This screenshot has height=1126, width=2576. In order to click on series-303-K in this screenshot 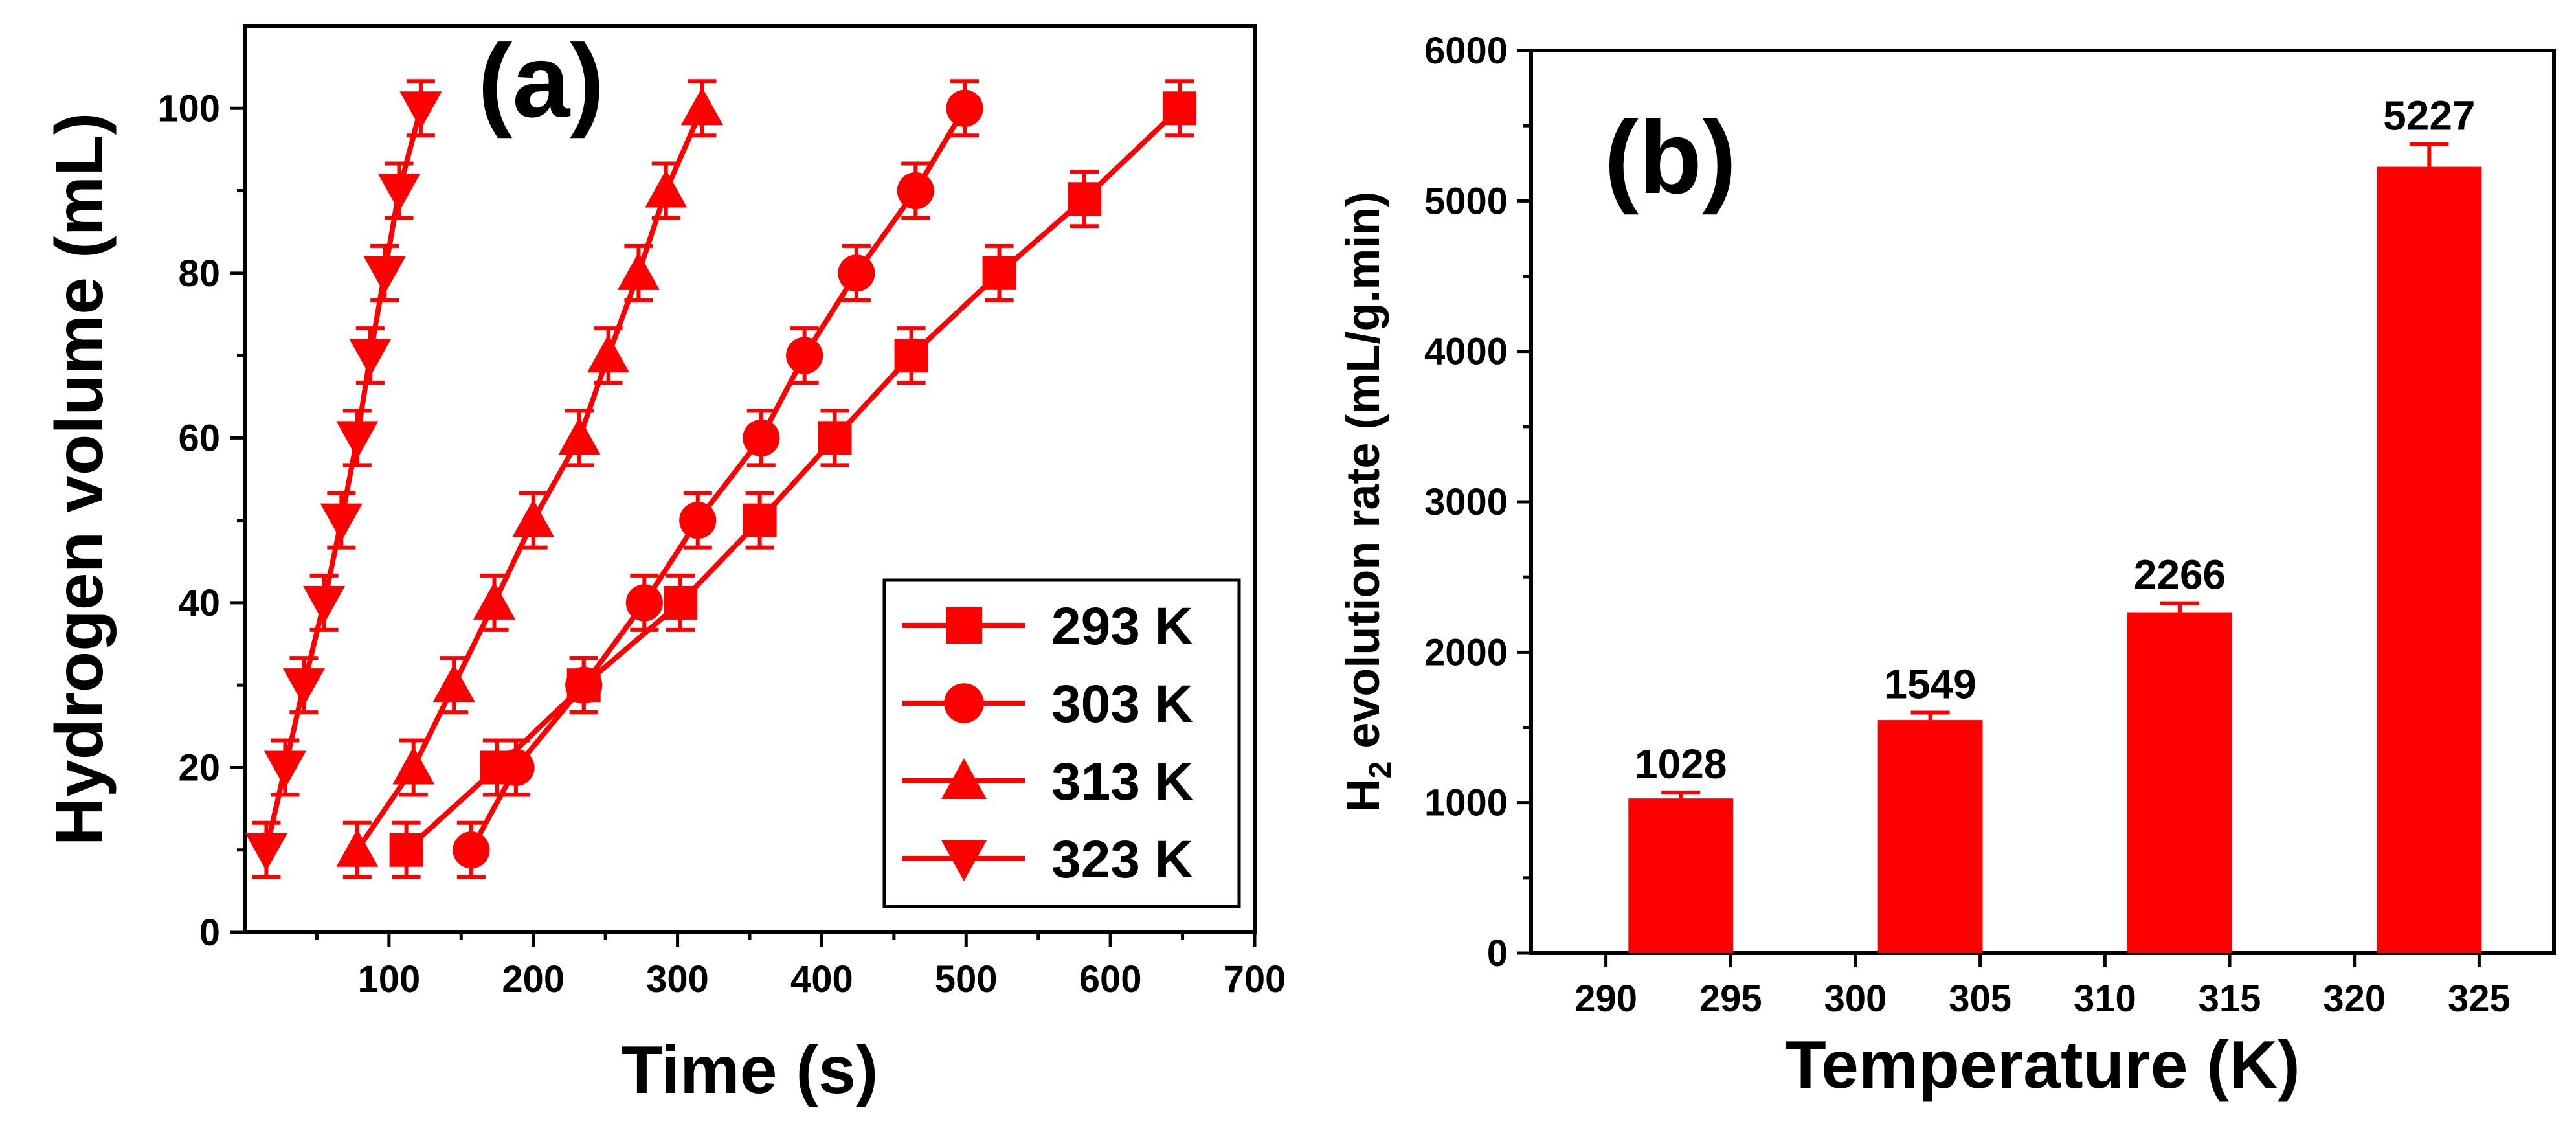, I will do `click(718, 479)`.